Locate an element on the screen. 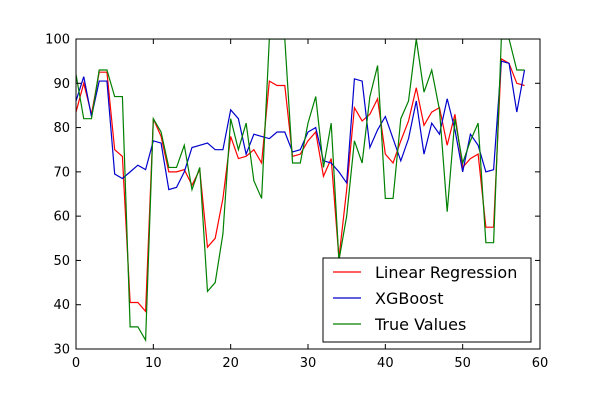 The width and height of the screenshot is (600, 400). y-tick-label: 60 is located at coordinates (61, 217).